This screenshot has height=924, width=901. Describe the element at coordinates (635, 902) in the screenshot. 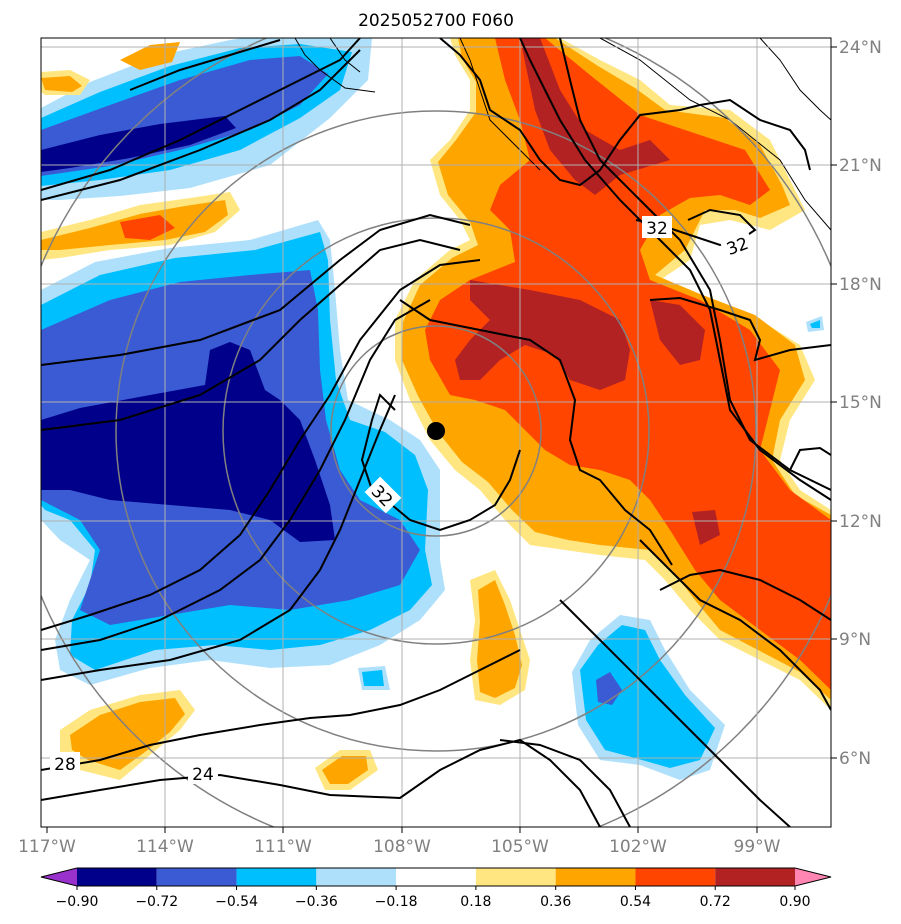

I see `colorbar-tick-label: 0.54` at that location.